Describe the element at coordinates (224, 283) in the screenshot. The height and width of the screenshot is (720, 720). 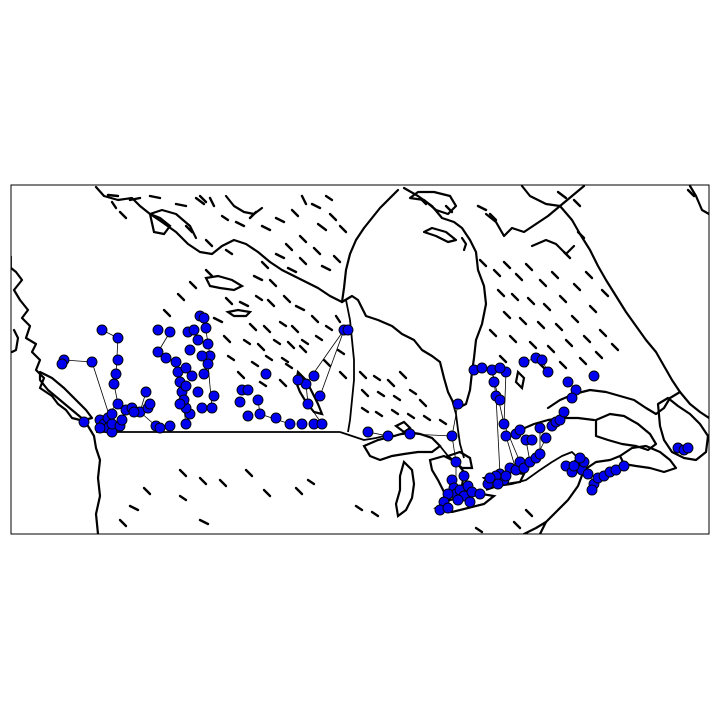
I see `great-slave-lake` at that location.